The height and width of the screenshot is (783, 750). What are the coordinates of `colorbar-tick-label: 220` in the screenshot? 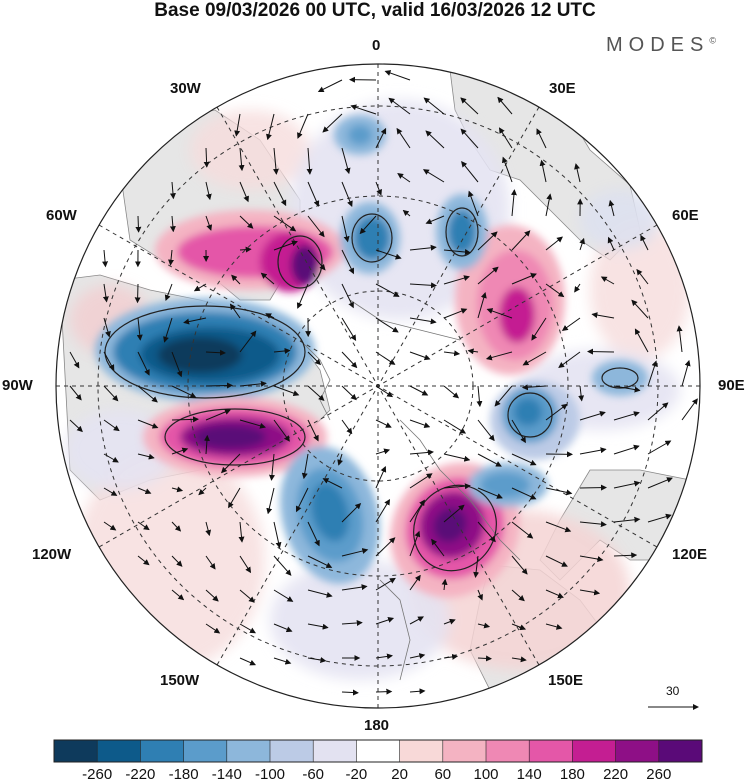 It's located at (616, 774).